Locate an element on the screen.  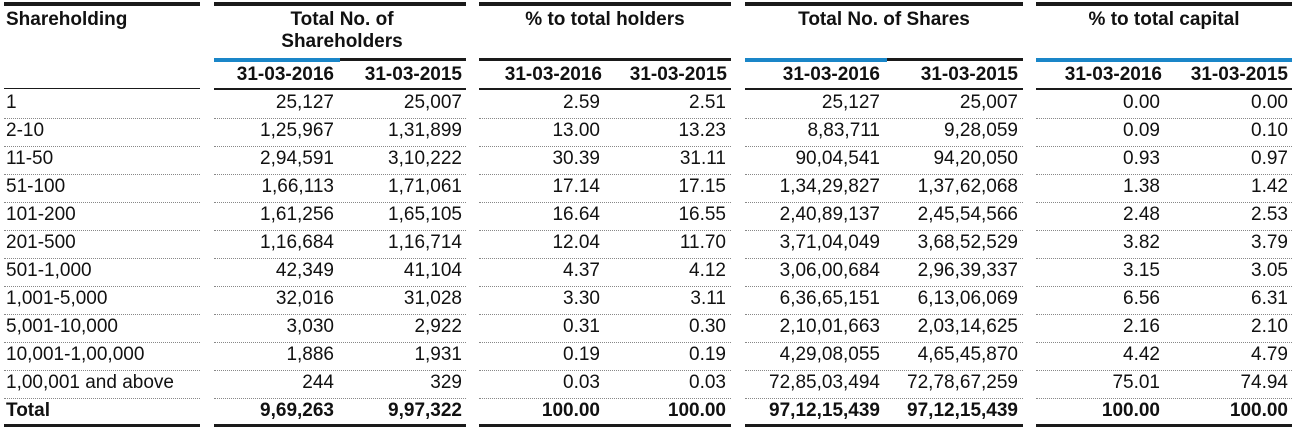
cell-h15: 3,10,222 is located at coordinates (425, 158).